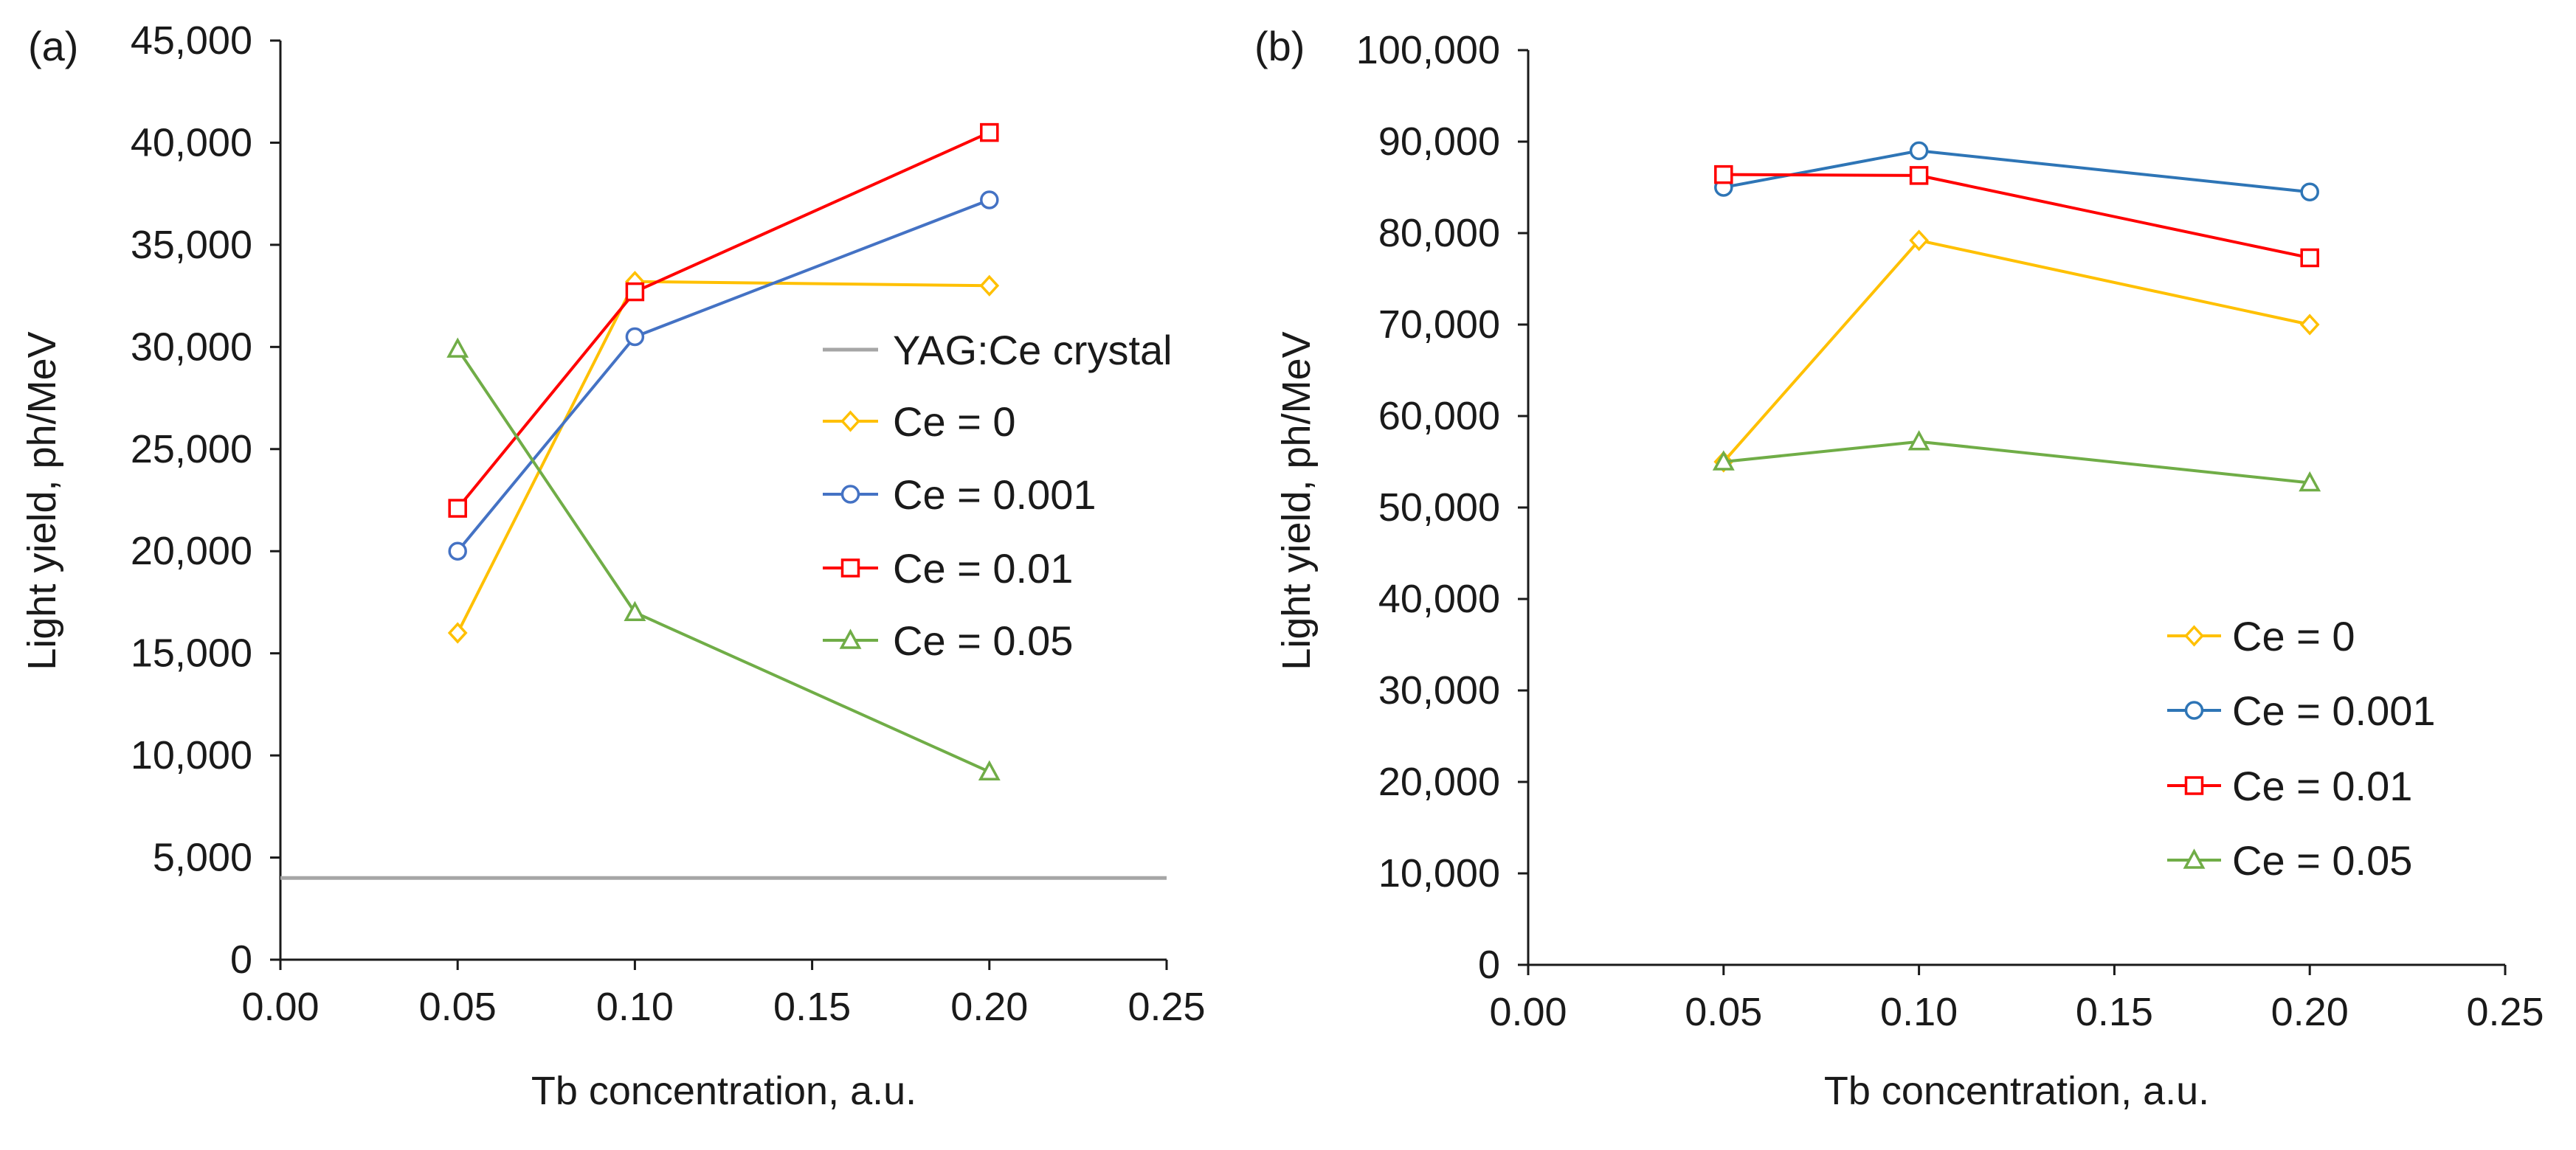 The height and width of the screenshot is (1150, 2576). What do you see at coordinates (1428, 50) in the screenshot?
I see `y-tick-label: 100,000` at bounding box center [1428, 50].